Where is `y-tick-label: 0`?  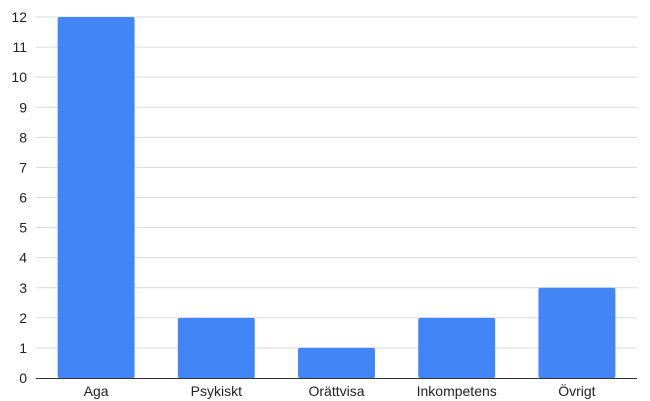
y-tick-label: 0 is located at coordinates (23, 378).